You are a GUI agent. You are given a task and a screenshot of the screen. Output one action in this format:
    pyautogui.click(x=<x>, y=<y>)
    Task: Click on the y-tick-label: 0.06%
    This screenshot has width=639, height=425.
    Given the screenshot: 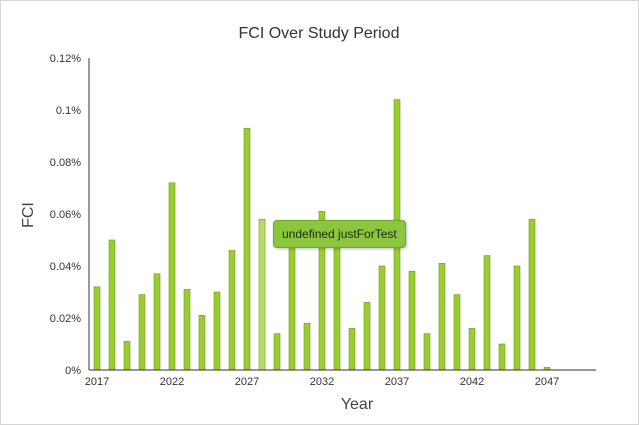 What is the action you would take?
    pyautogui.click(x=65, y=215)
    